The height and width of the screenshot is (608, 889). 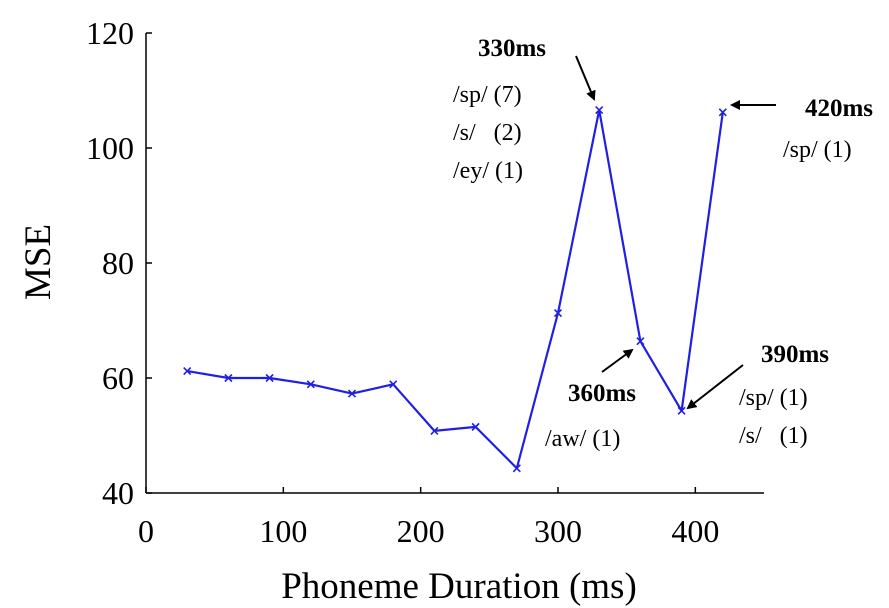 What do you see at coordinates (118, 378) in the screenshot?
I see `y-tick-label: 60` at bounding box center [118, 378].